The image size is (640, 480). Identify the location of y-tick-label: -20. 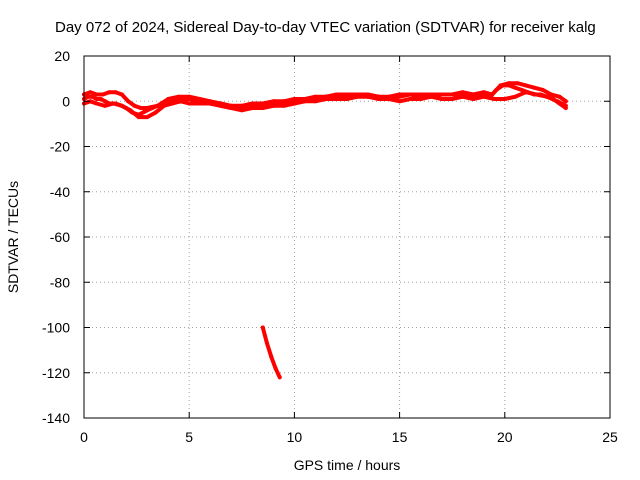
(60, 147).